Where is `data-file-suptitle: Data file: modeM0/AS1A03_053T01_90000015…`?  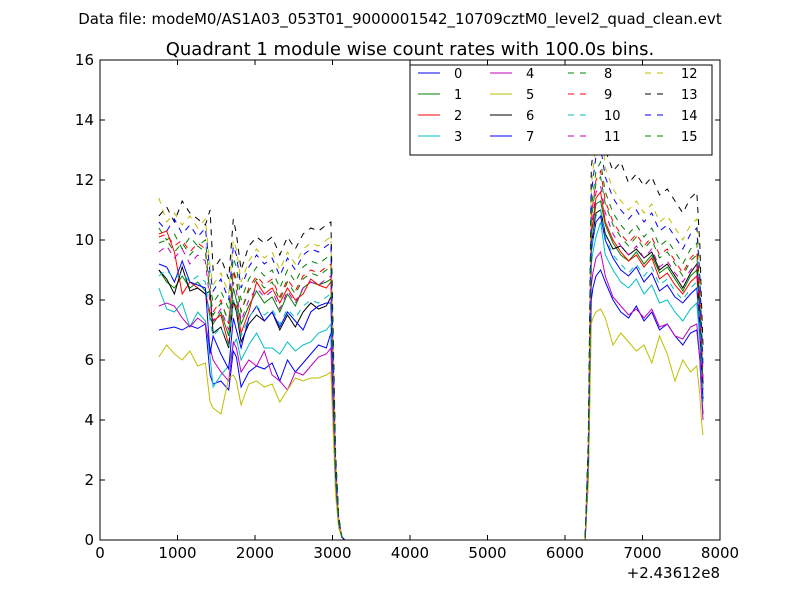
data-file-suptitle: Data file: modeM0/AS1A03_053T01_90000015… is located at coordinates (400, 19).